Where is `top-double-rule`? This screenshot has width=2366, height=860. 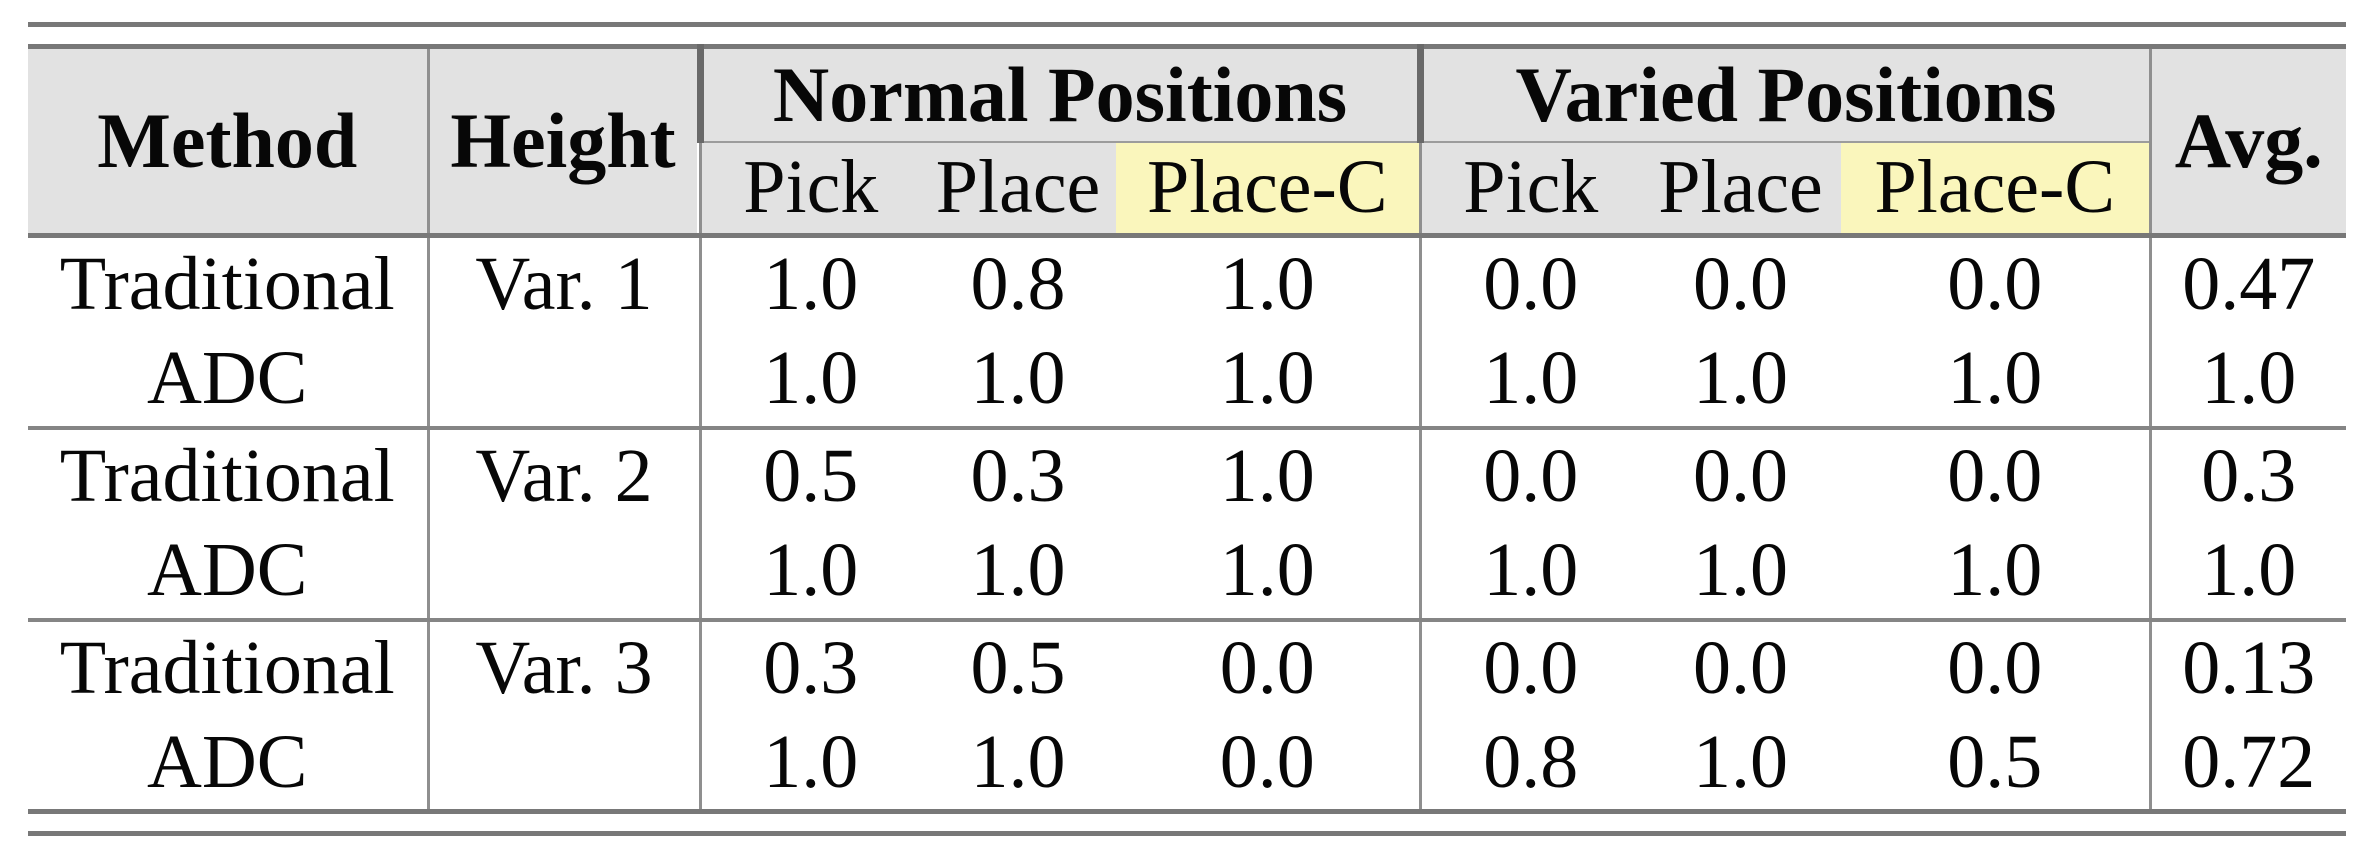
top-double-rule is located at coordinates (1187, 24).